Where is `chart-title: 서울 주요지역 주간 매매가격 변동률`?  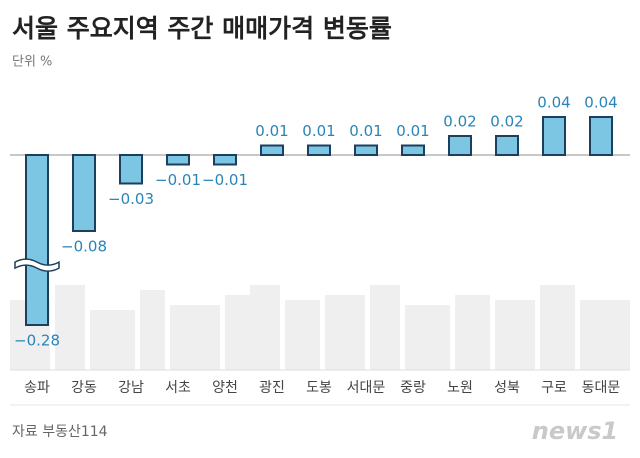
chart-title: 서울 주요지역 주간 매매가격 변동률 is located at coordinates (202, 28).